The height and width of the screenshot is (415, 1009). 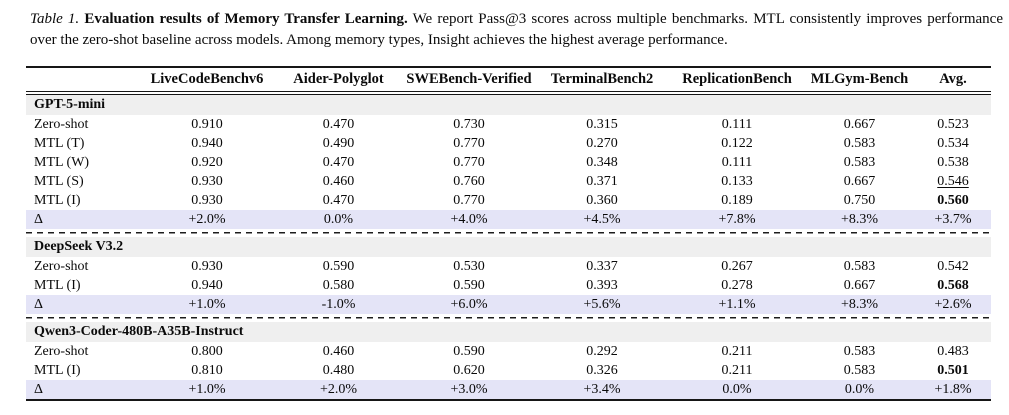 I want to click on value-cell: +3.0%, so click(x=469, y=390).